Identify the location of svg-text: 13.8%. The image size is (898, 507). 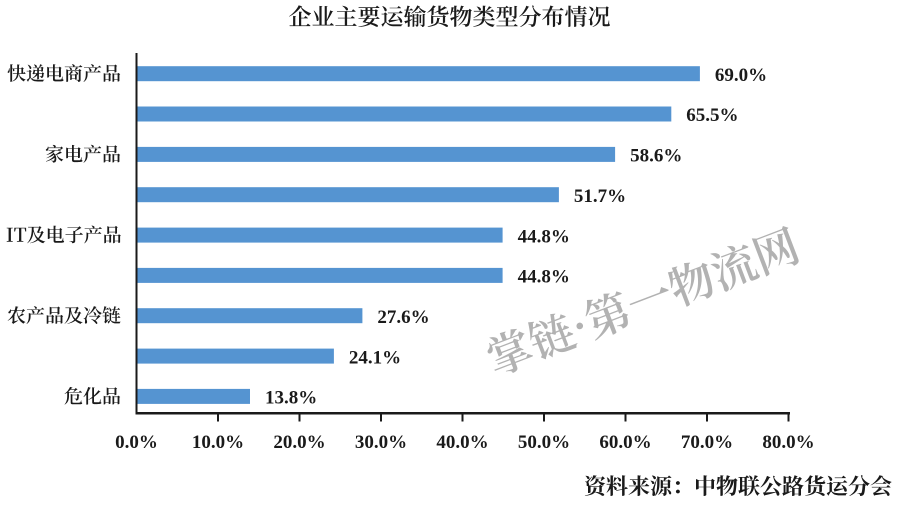
(291, 398).